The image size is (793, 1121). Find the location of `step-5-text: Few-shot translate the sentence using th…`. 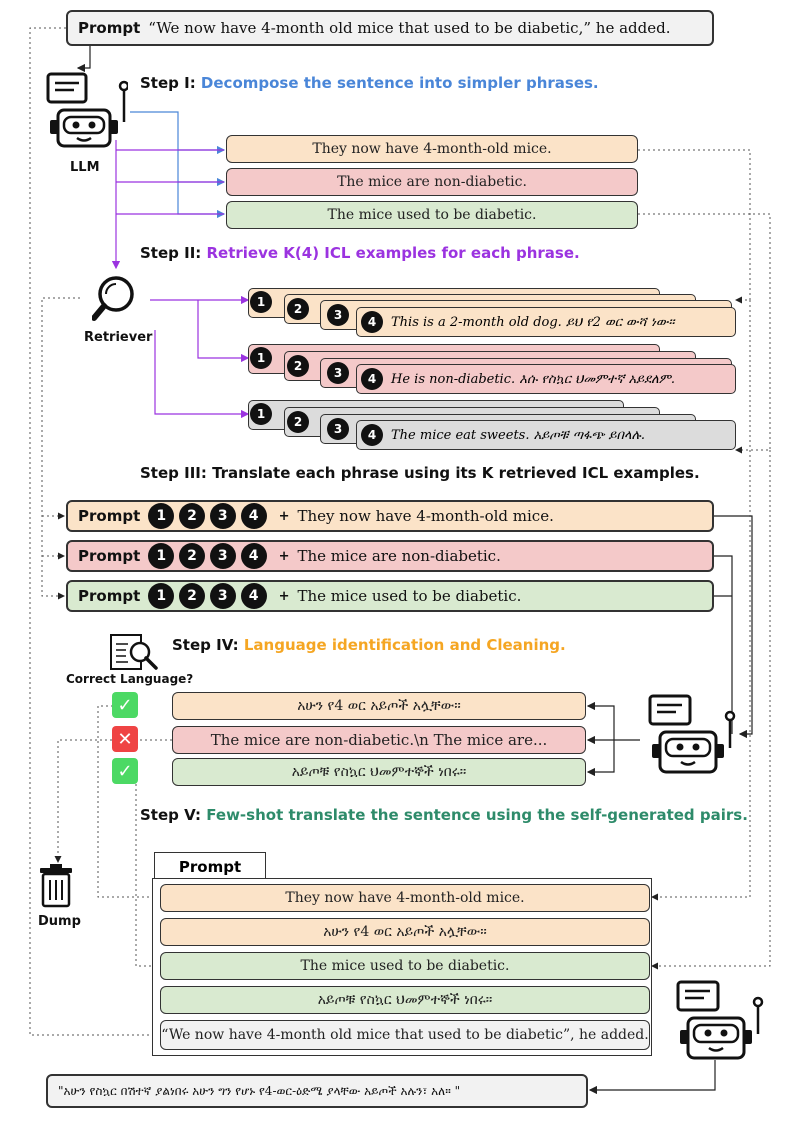

step-5-text: Few-shot translate the sentence using th… is located at coordinates (477, 815).